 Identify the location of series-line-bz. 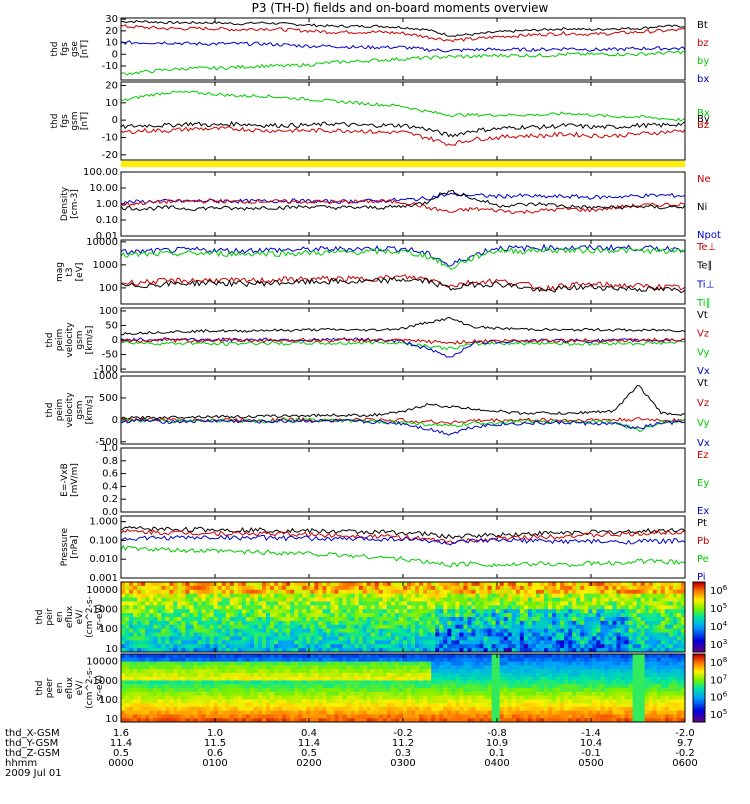
(403, 33).